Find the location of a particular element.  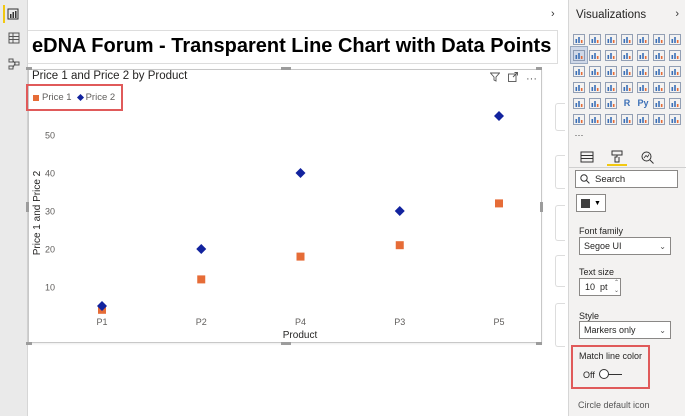

stacked-bar-icon is located at coordinates (579, 39).